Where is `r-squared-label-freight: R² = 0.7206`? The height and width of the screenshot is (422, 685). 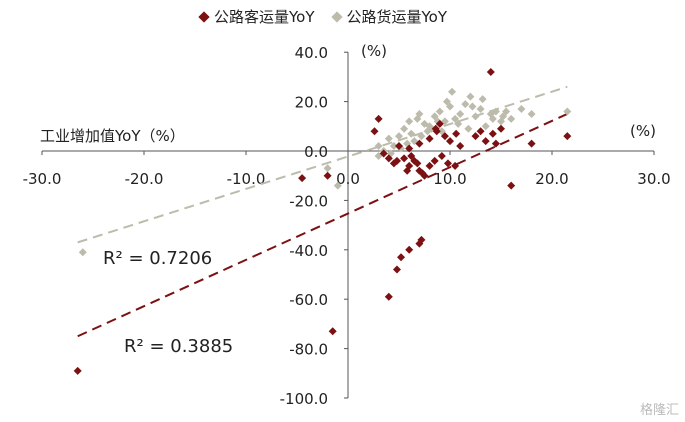 r-squared-label-freight: R² = 0.7206 is located at coordinates (157, 258).